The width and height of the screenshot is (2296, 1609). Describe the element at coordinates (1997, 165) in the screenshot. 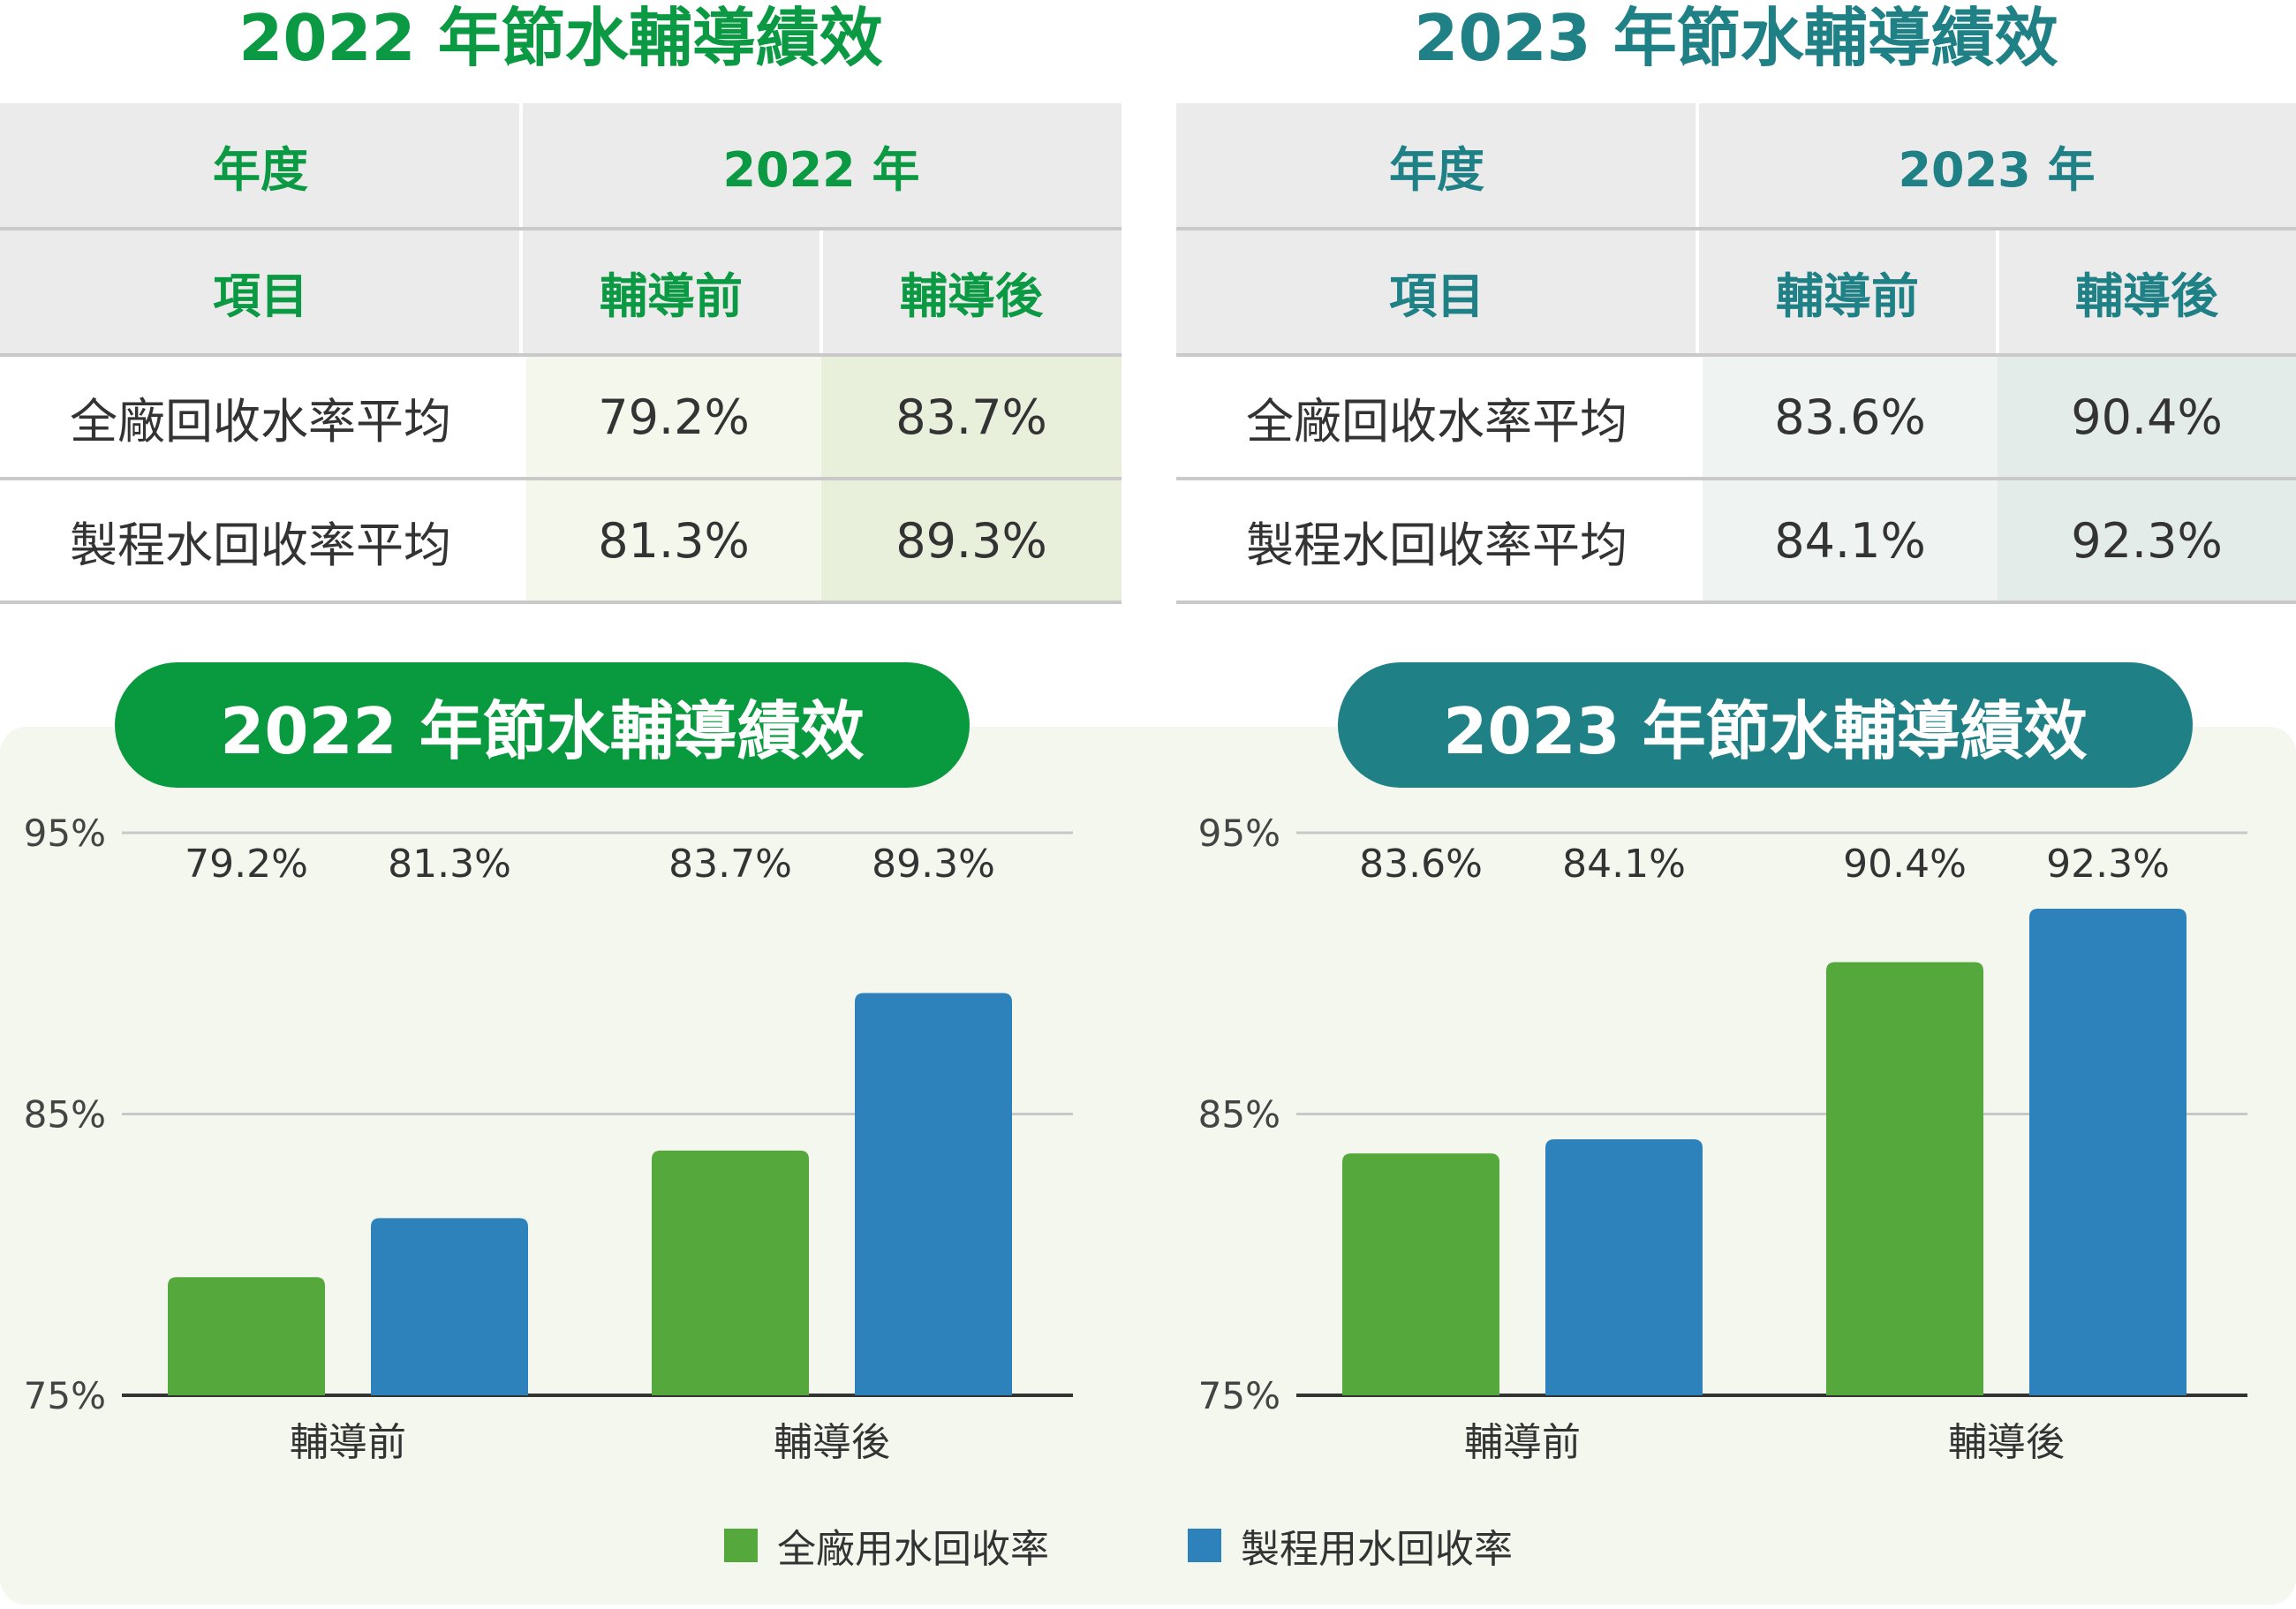

I see `year-value: 2023 年` at that location.